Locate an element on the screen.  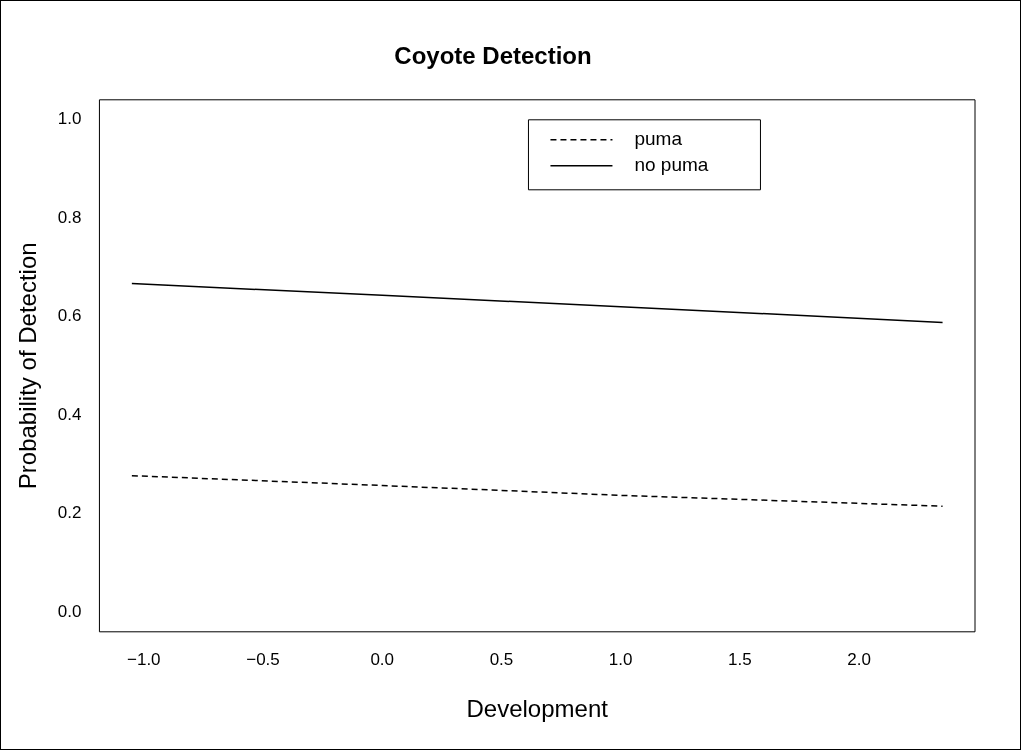
x-tick-label: −0.5 is located at coordinates (263, 659).